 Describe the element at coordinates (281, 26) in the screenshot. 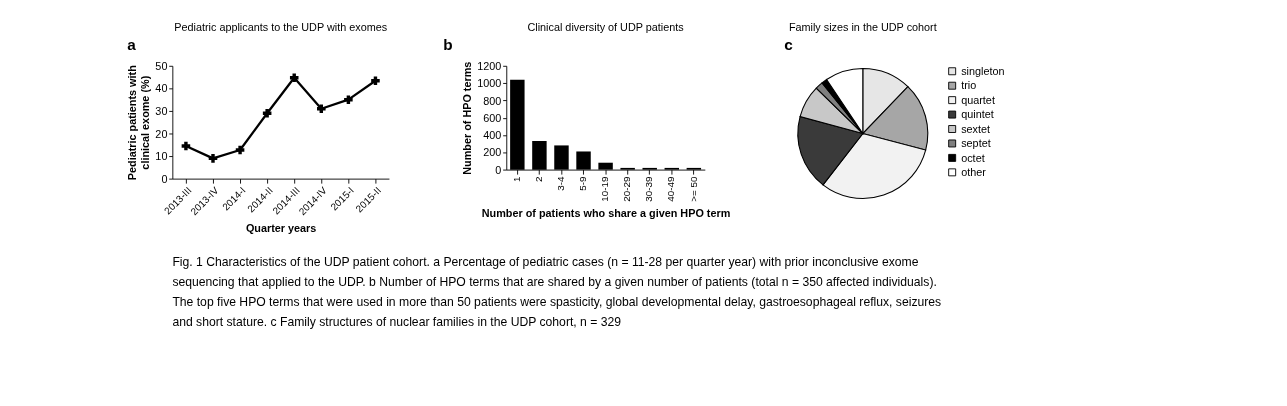

I see `chart-title: Pediatric applicants to the UDP with exomes` at that location.